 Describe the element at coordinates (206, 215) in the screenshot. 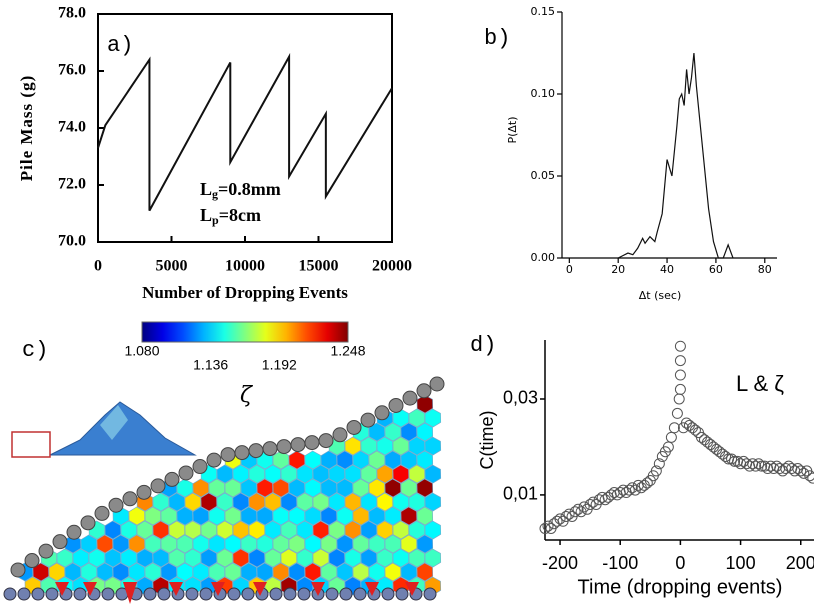

I see `annotation-main: L` at that location.